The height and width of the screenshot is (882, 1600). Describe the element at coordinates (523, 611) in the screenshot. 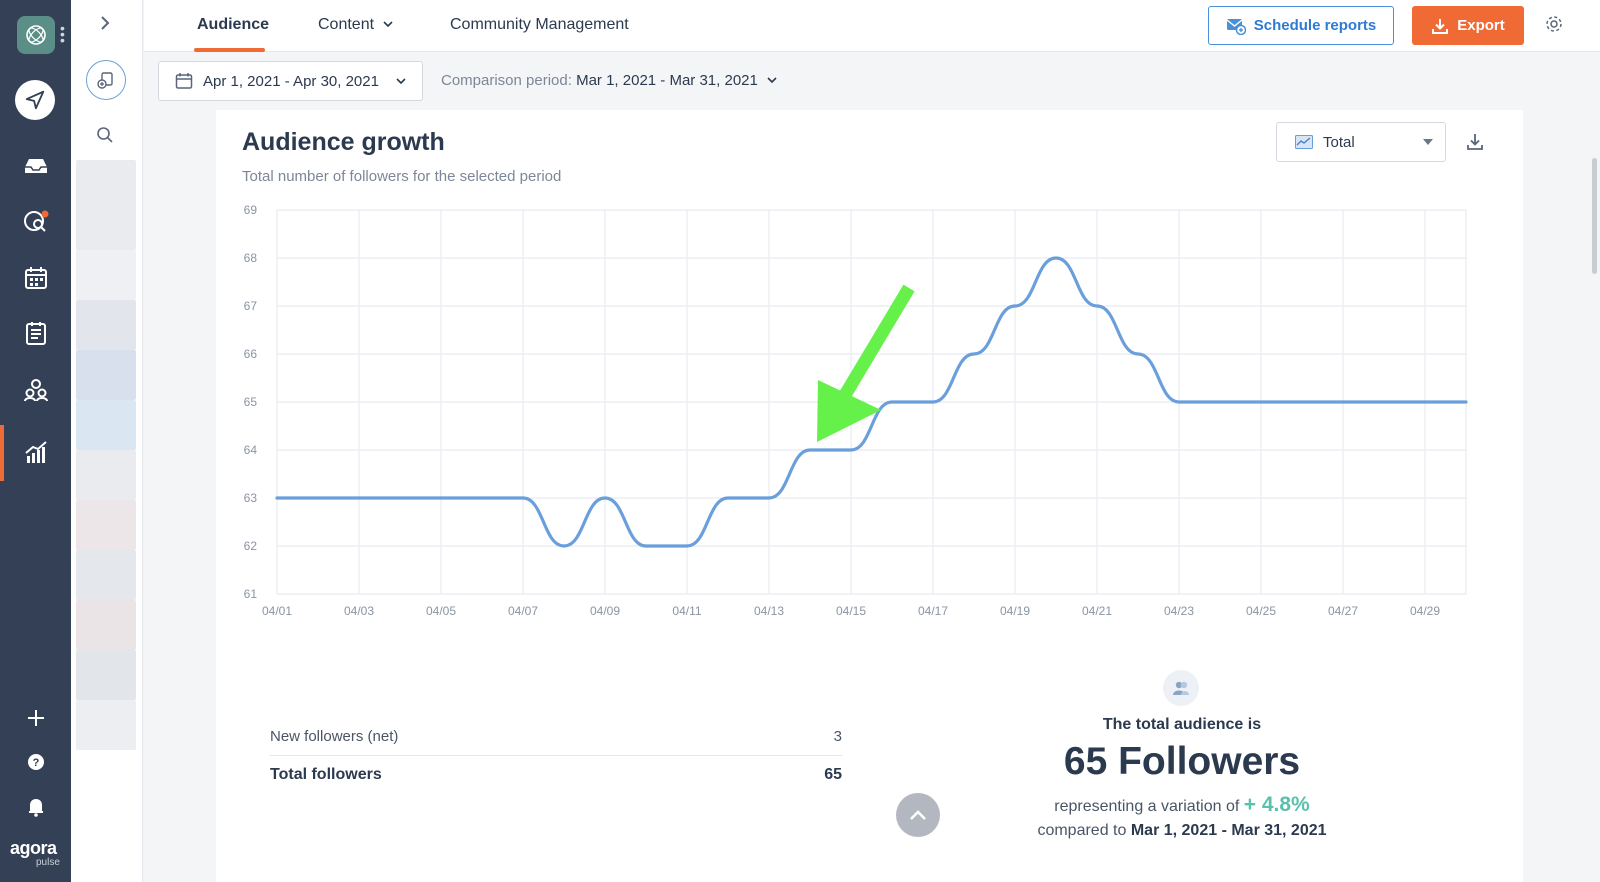

I see `x-tick-label: 04/07` at that location.